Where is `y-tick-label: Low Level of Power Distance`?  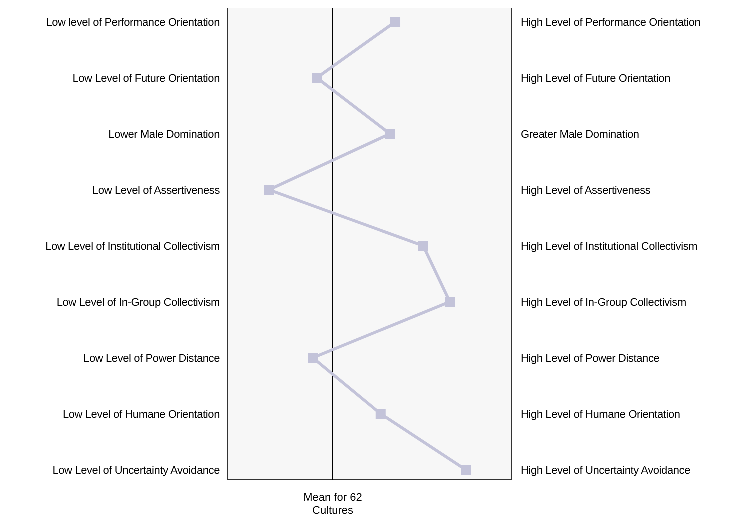
y-tick-label: Low Level of Power Distance is located at coordinates (152, 359).